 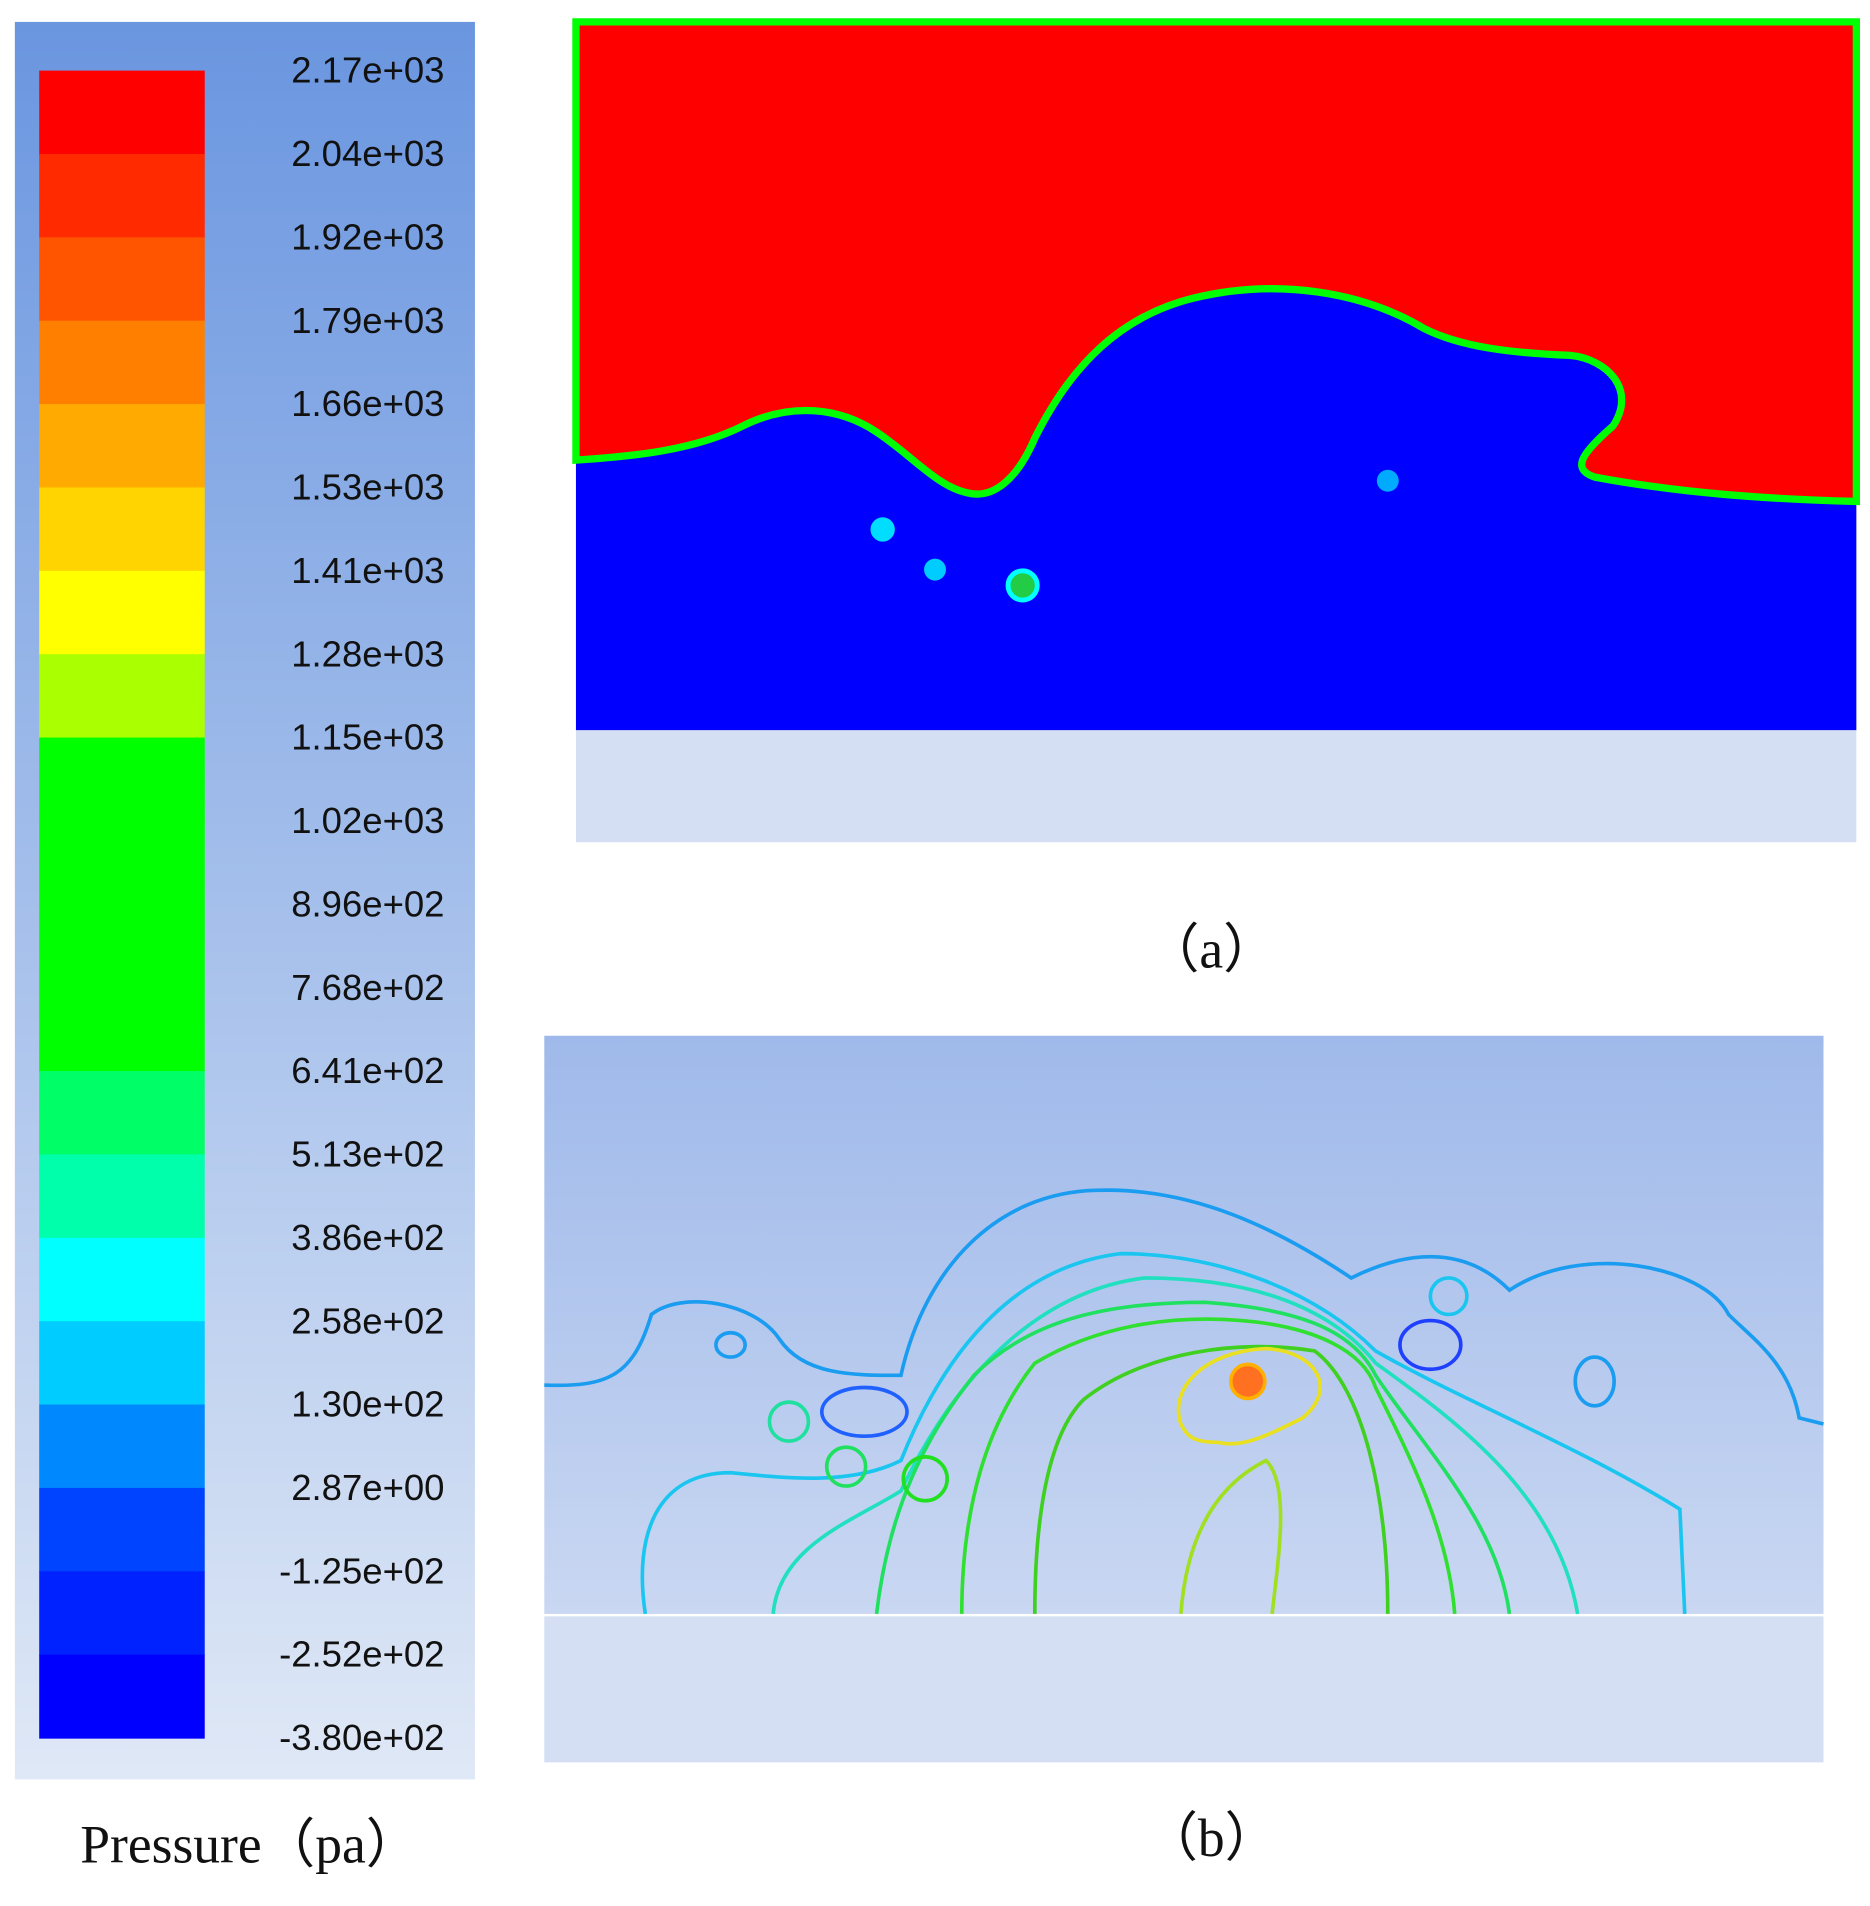 I want to click on colorbar-label: 1.66e+03, so click(x=367, y=403).